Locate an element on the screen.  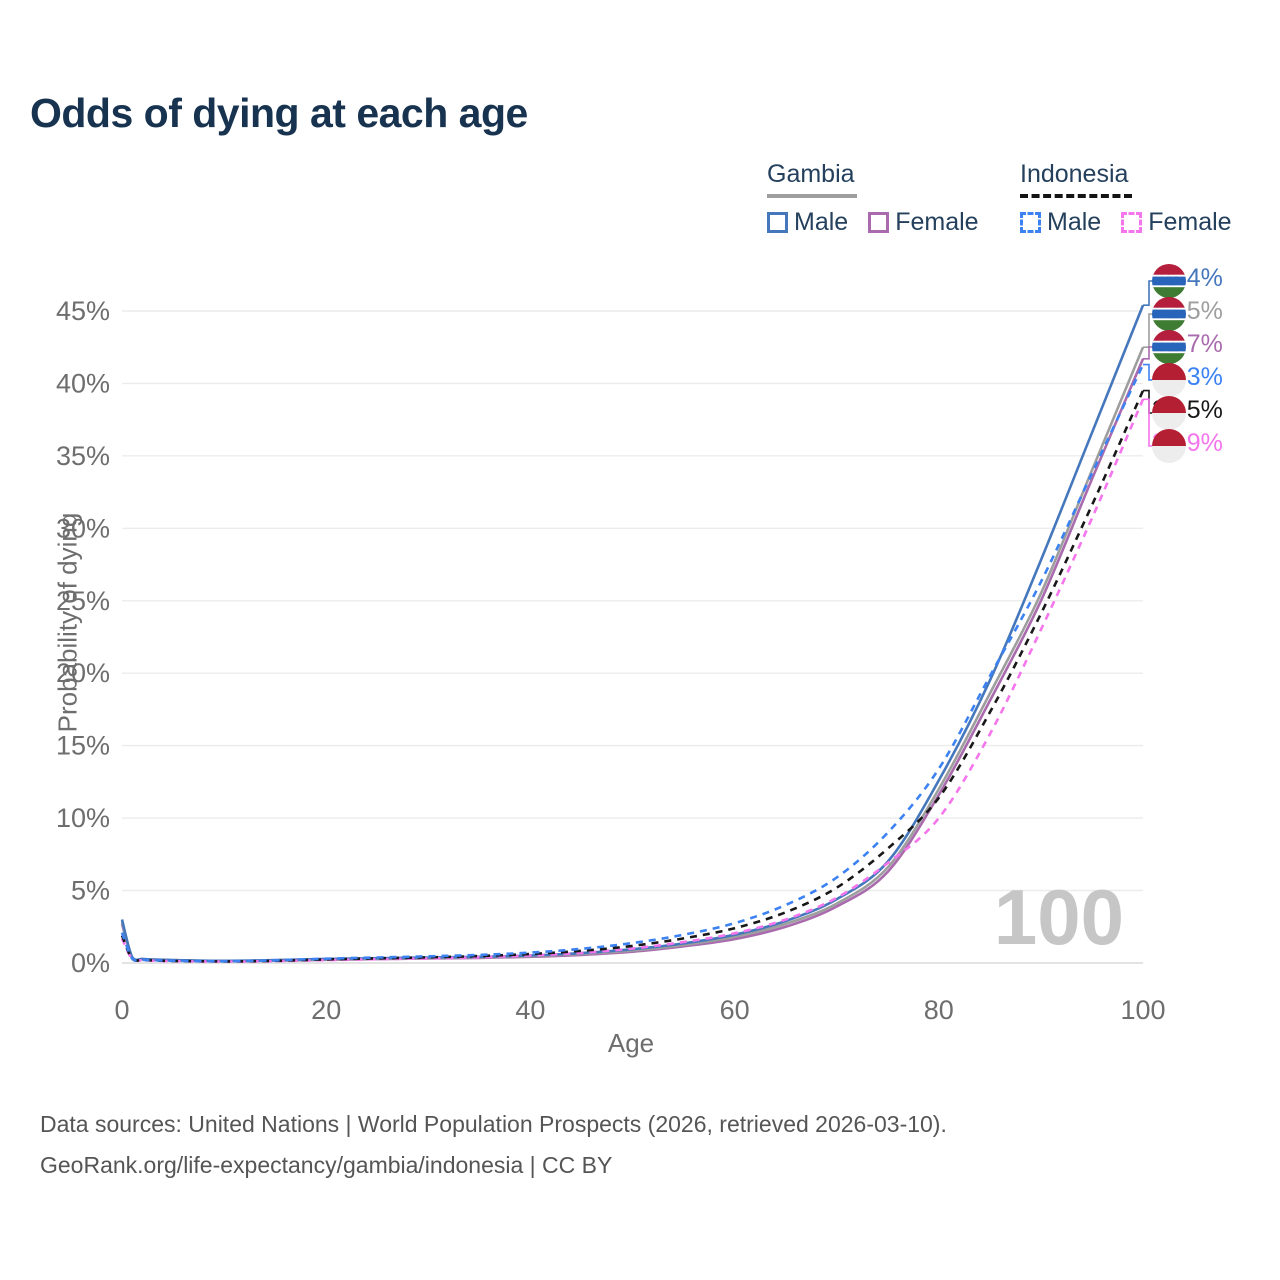
connector-indonesia-both-sexes is located at coordinates (1148, 401).